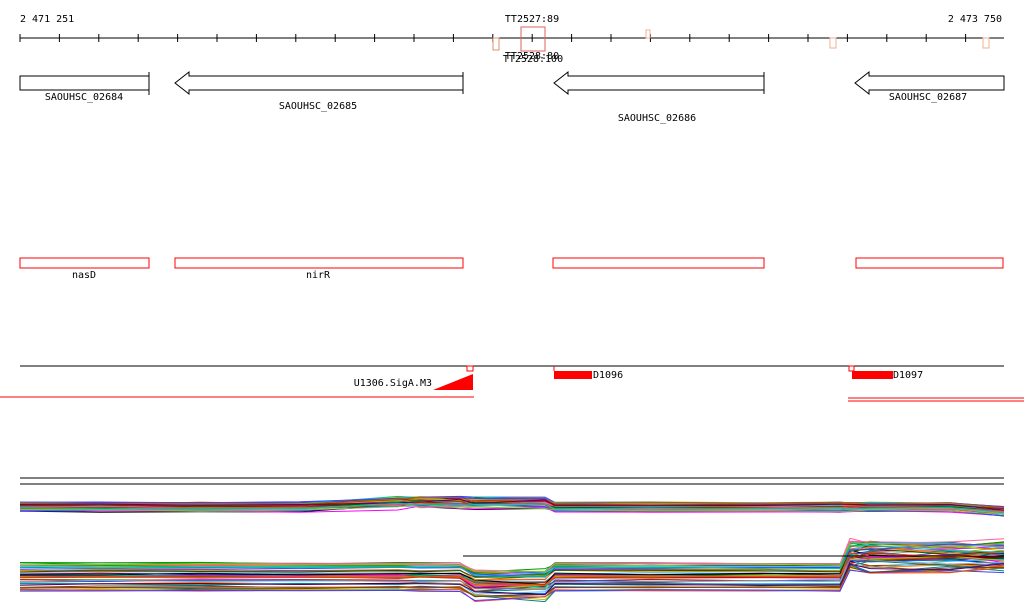 The height and width of the screenshot is (611, 1024). Describe the element at coordinates (511, 39) in the screenshot. I see `coordinate-ruler` at that location.